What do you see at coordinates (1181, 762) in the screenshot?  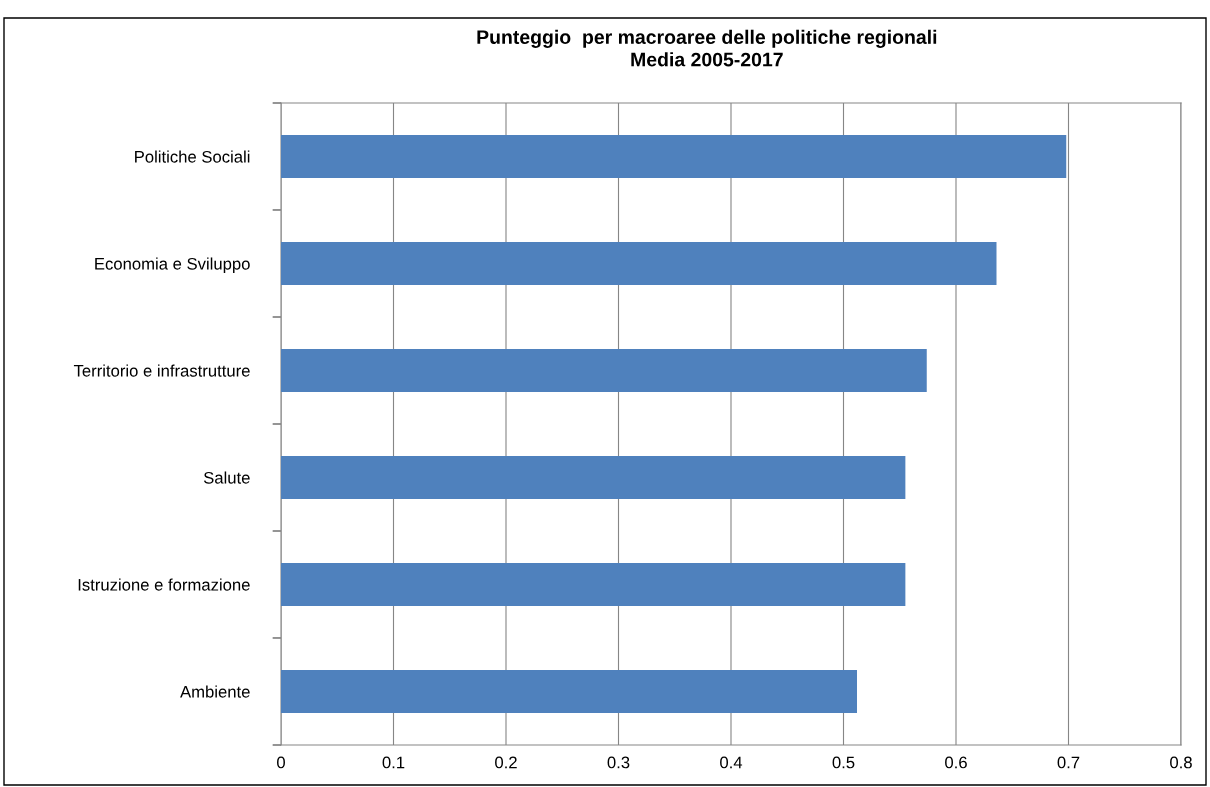 I see `x-tick-label: 0.8` at bounding box center [1181, 762].